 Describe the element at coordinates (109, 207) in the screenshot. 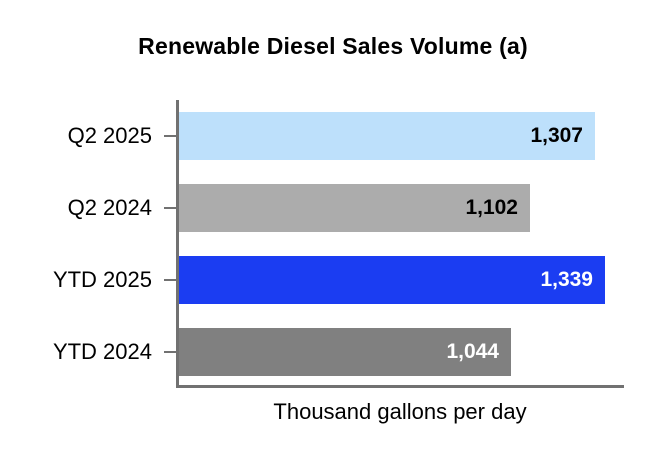

I see `category-label: Q2 2024` at that location.